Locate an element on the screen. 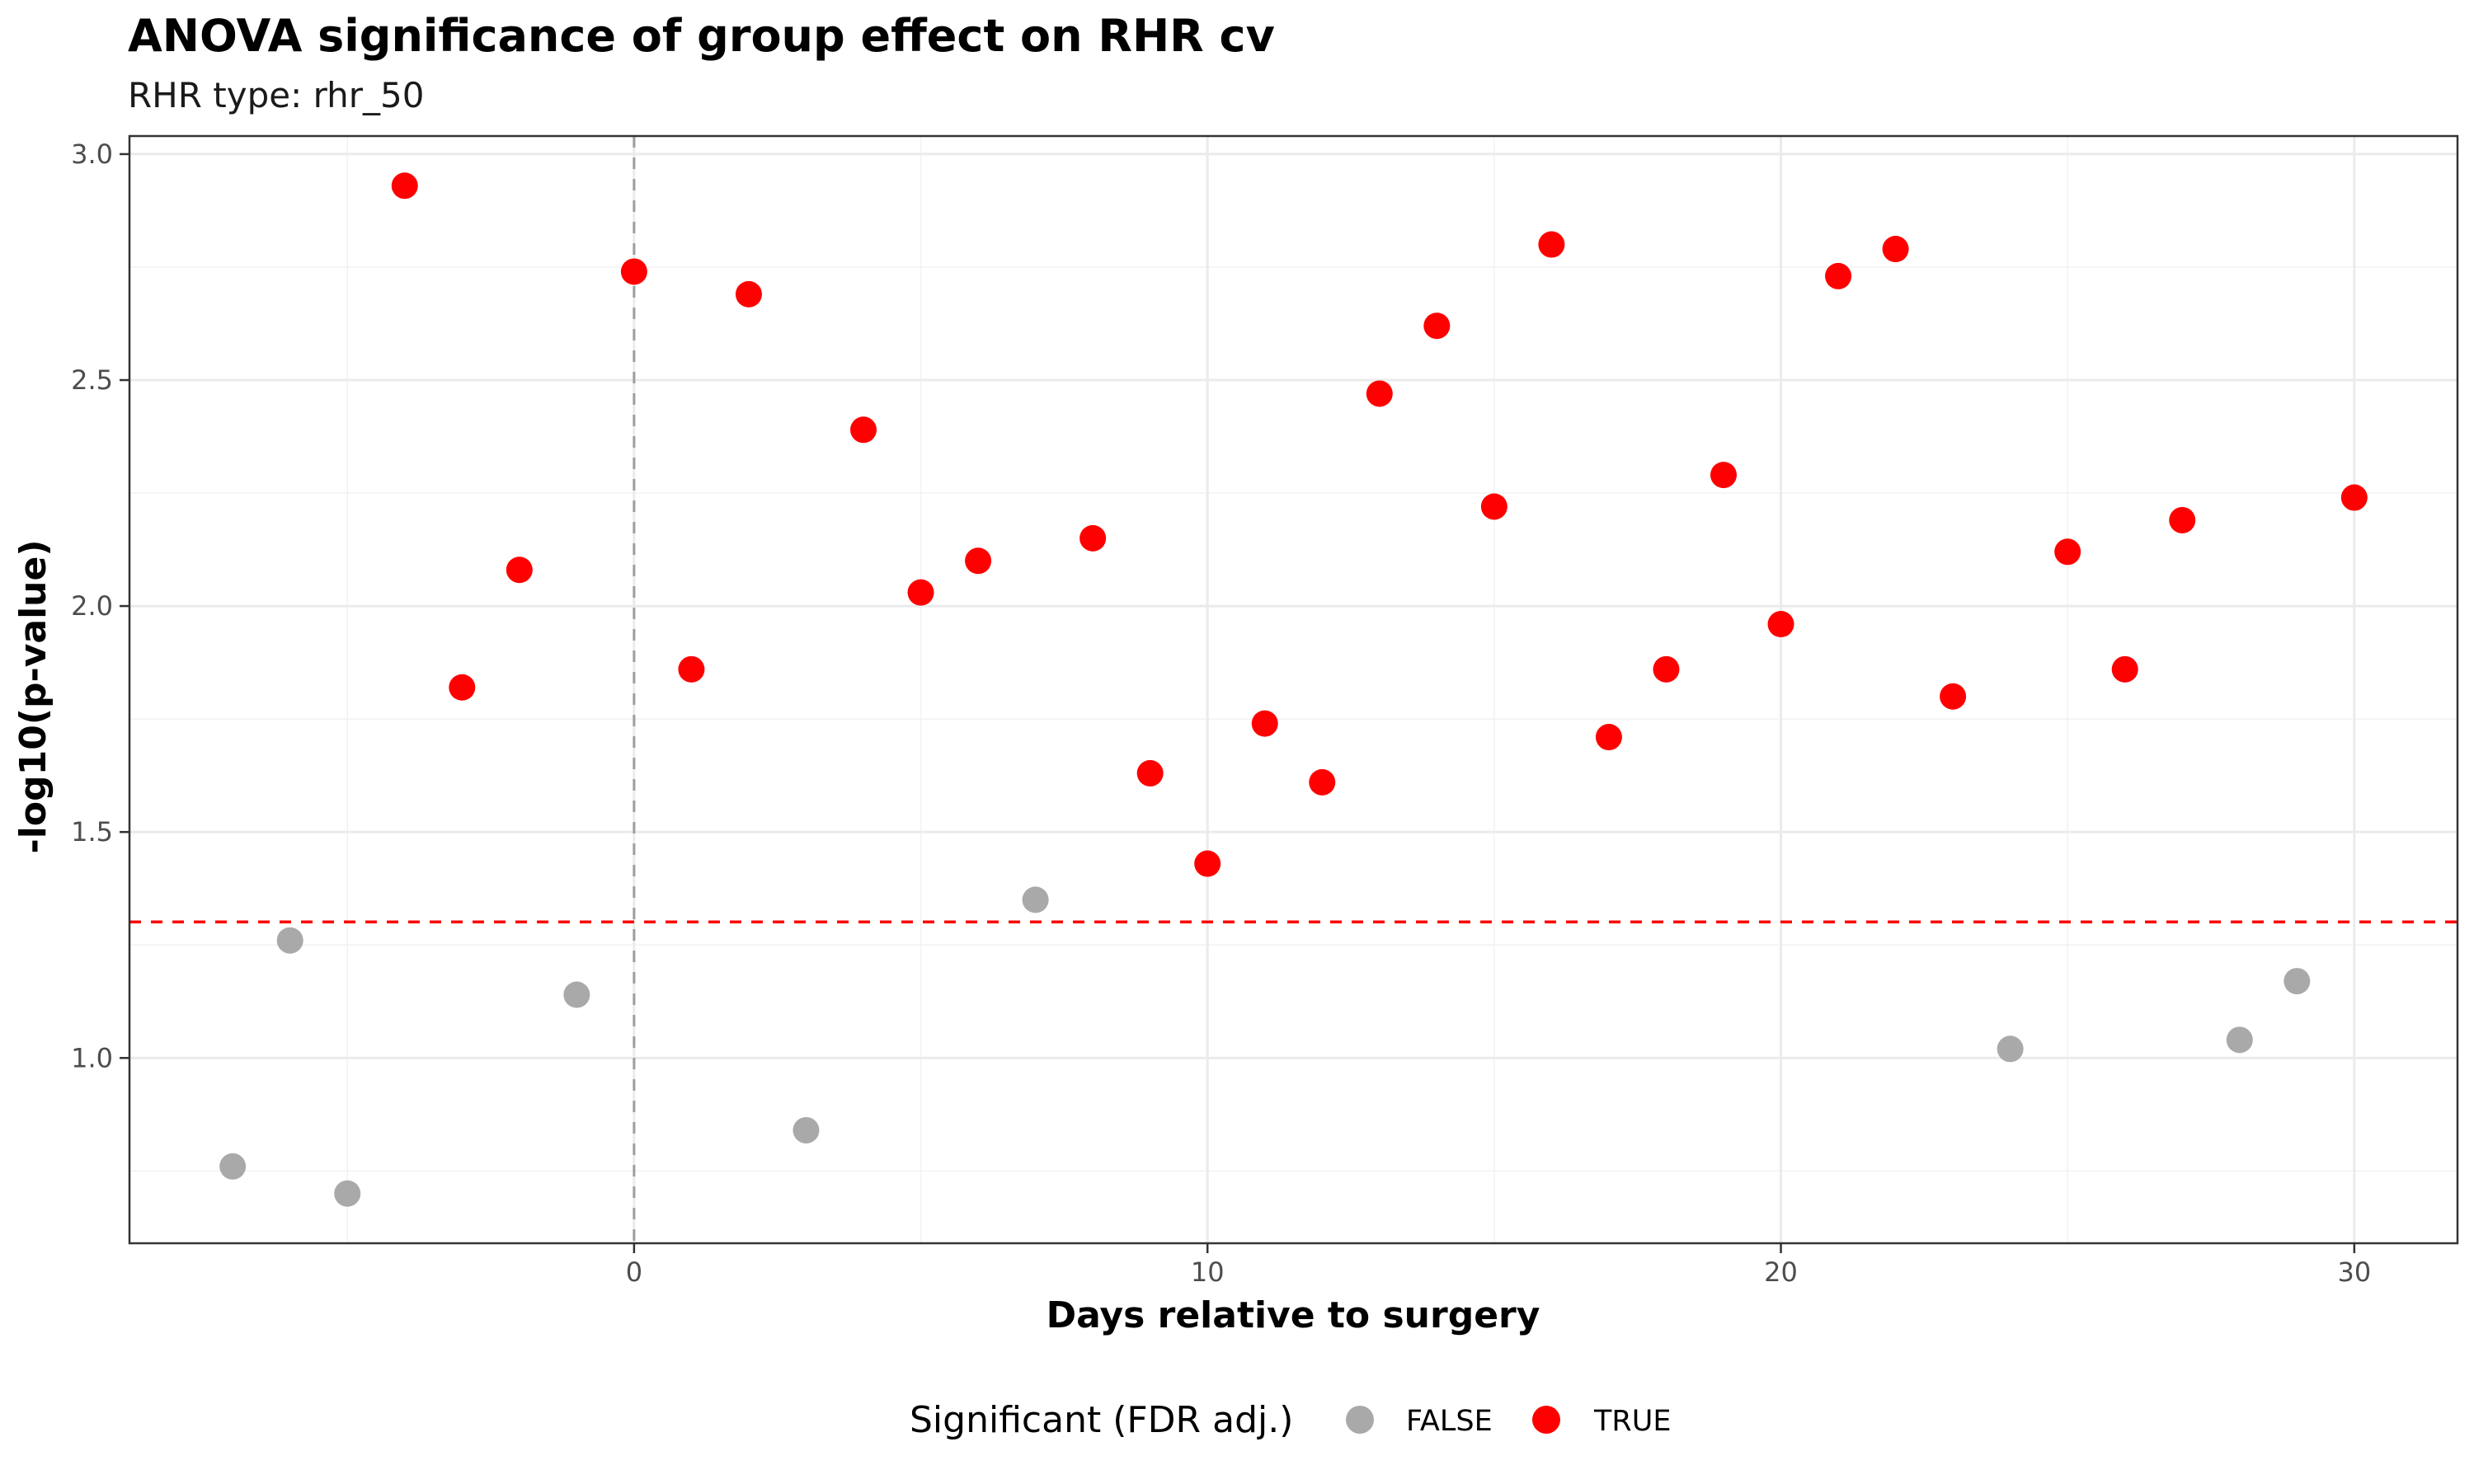 The width and height of the screenshot is (2474, 1484). y-tick-label: 1.0 is located at coordinates (92, 1057).